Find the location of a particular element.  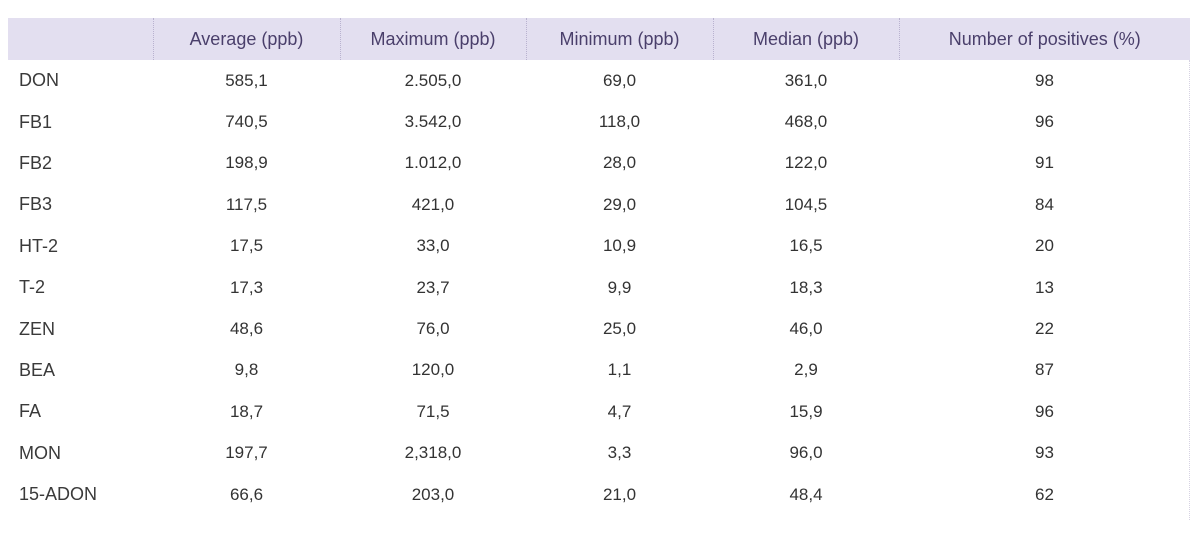

cell-median: 104,5 is located at coordinates (806, 204).